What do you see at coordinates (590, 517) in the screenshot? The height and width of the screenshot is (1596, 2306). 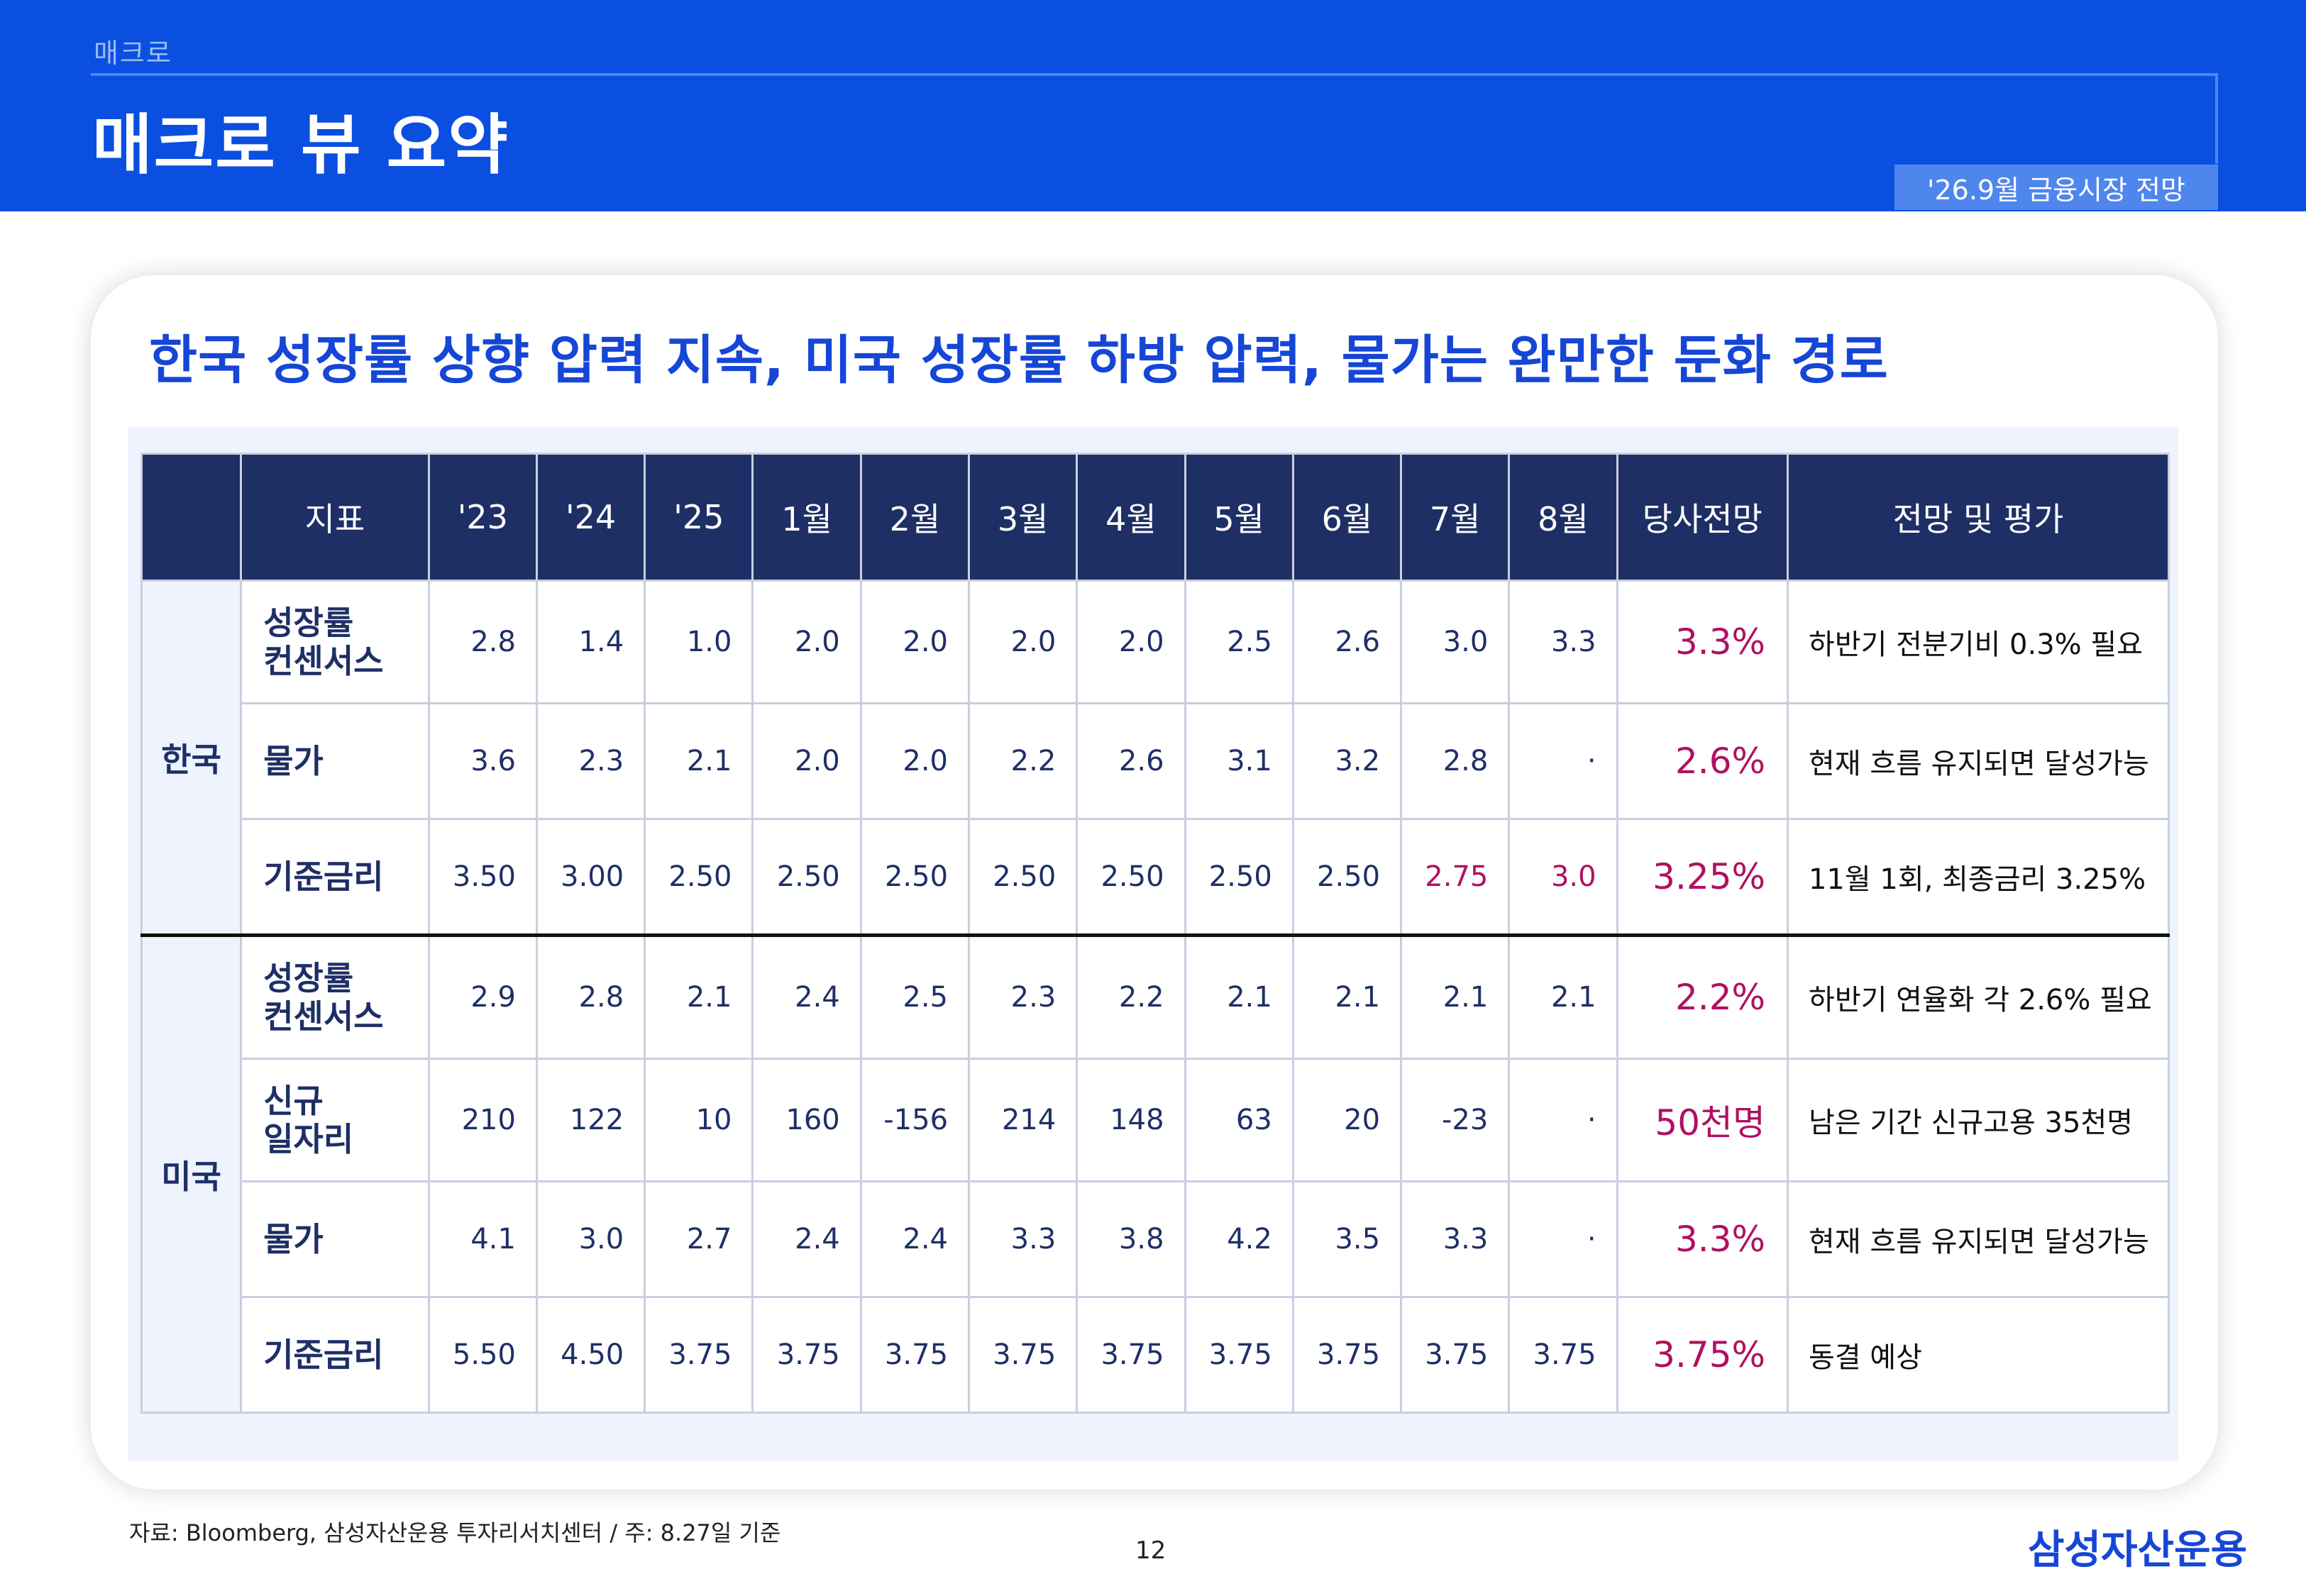 I see `header-cell: '24` at bounding box center [590, 517].